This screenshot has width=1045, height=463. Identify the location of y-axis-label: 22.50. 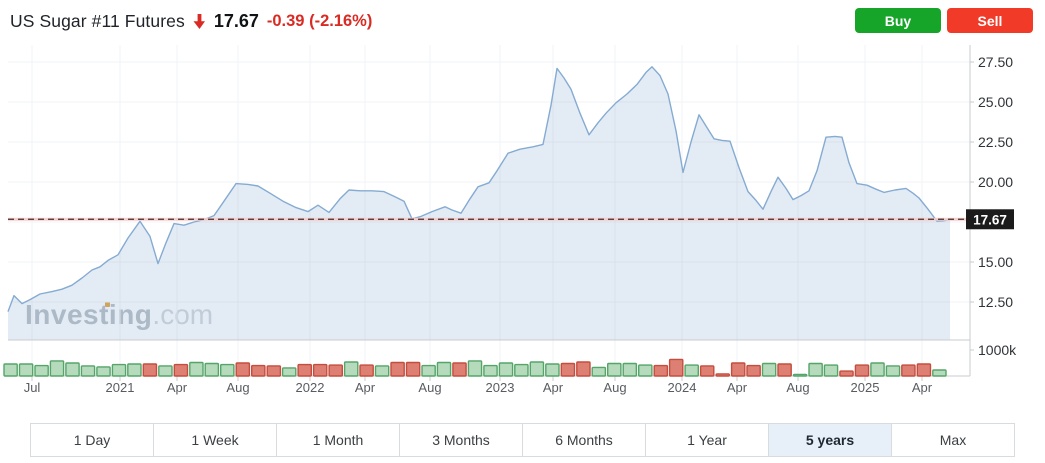
(995, 142).